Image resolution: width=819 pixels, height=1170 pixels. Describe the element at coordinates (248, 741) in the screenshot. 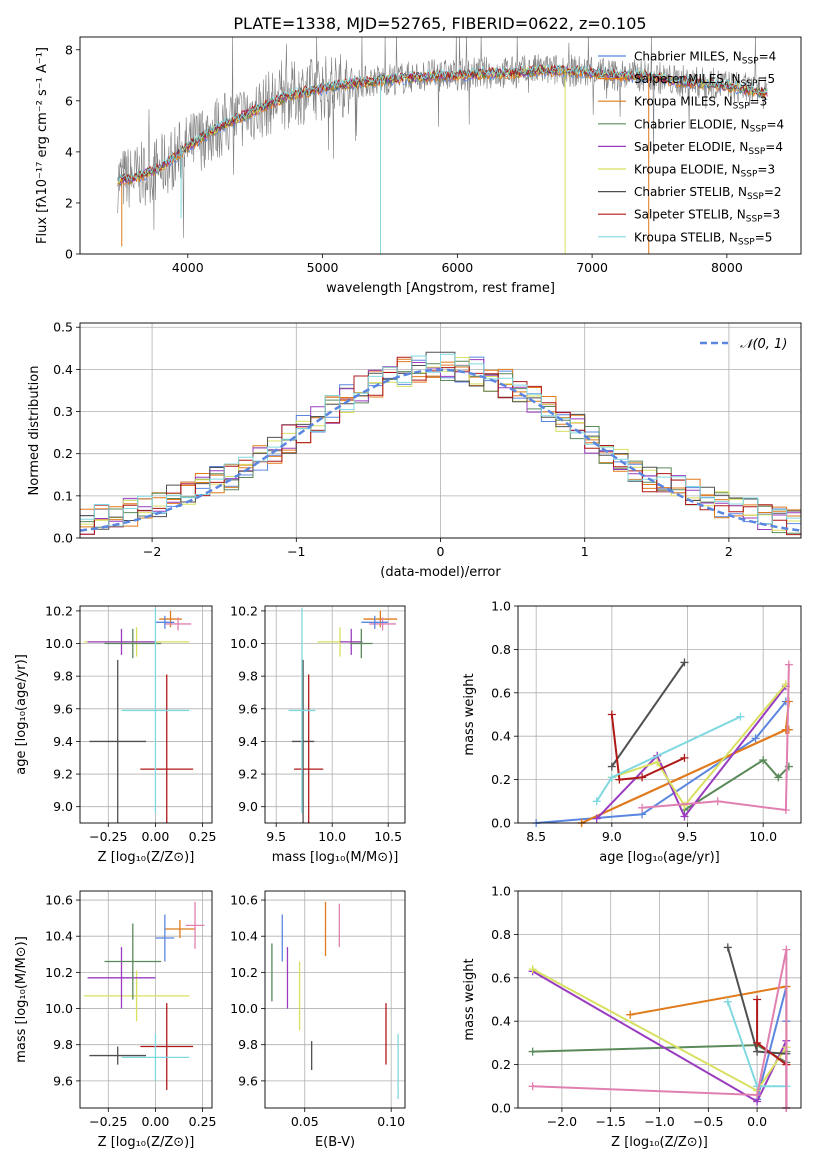

I see `y-tick-label: 9.4` at that location.